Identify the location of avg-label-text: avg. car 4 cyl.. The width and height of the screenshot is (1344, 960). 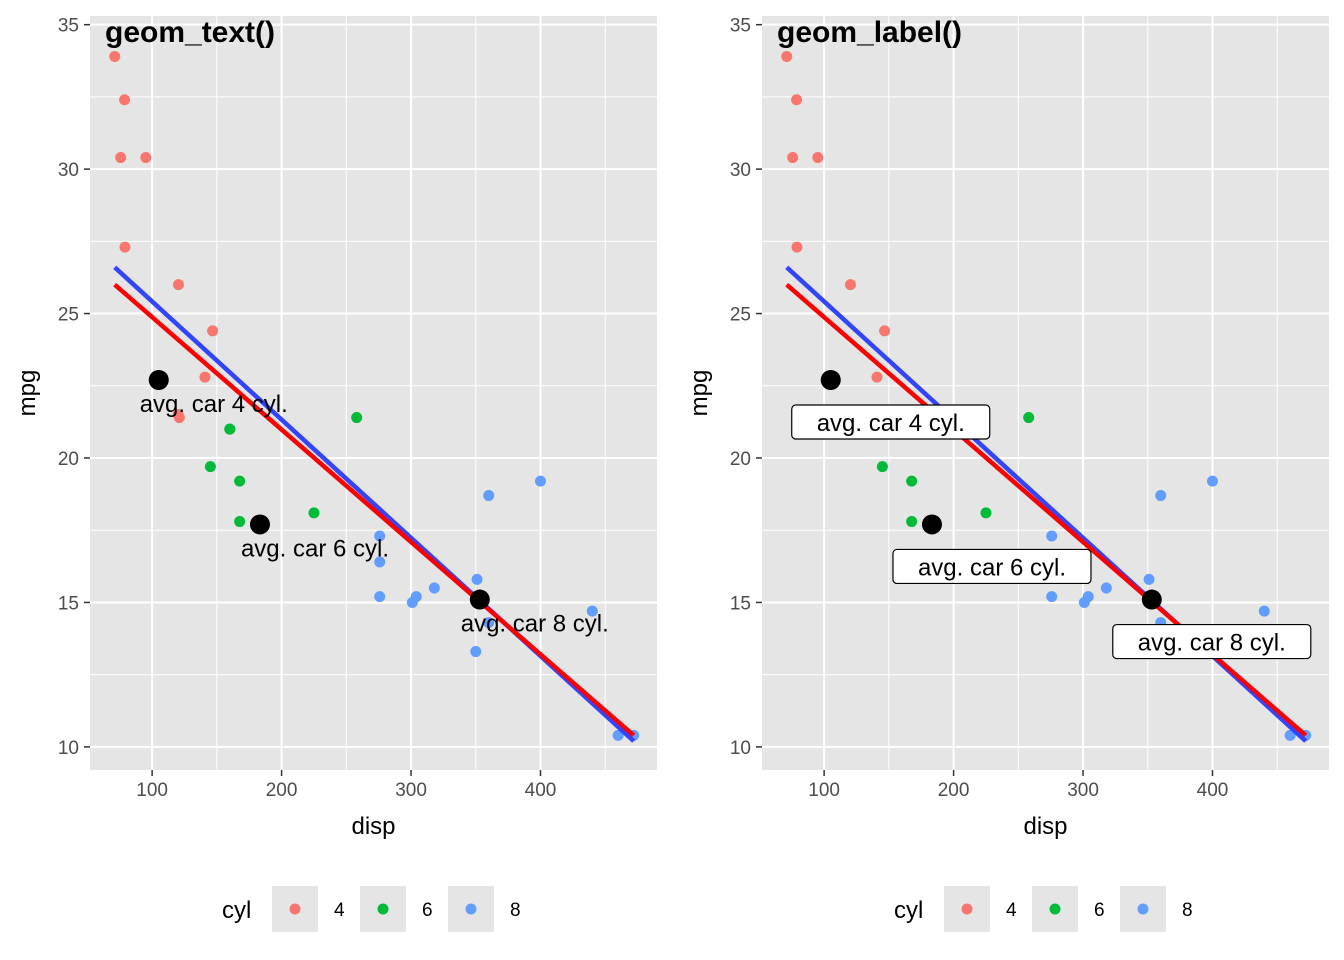
(891, 423).